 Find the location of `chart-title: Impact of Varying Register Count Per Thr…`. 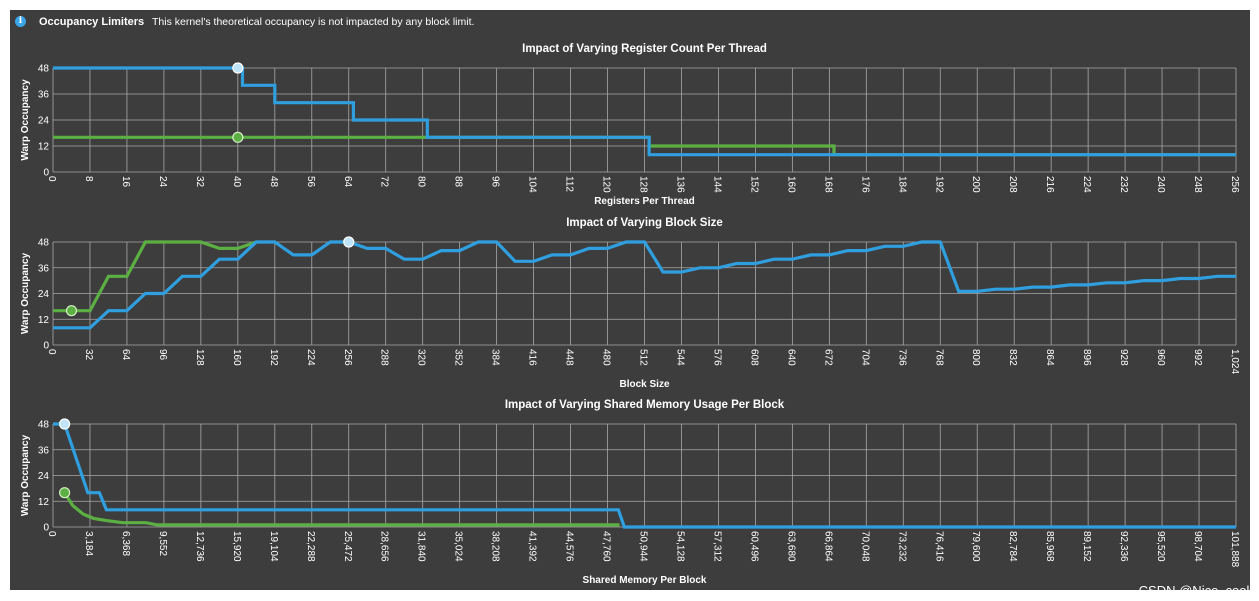

chart-title: Impact of Varying Register Count Per Thr… is located at coordinates (644, 49).